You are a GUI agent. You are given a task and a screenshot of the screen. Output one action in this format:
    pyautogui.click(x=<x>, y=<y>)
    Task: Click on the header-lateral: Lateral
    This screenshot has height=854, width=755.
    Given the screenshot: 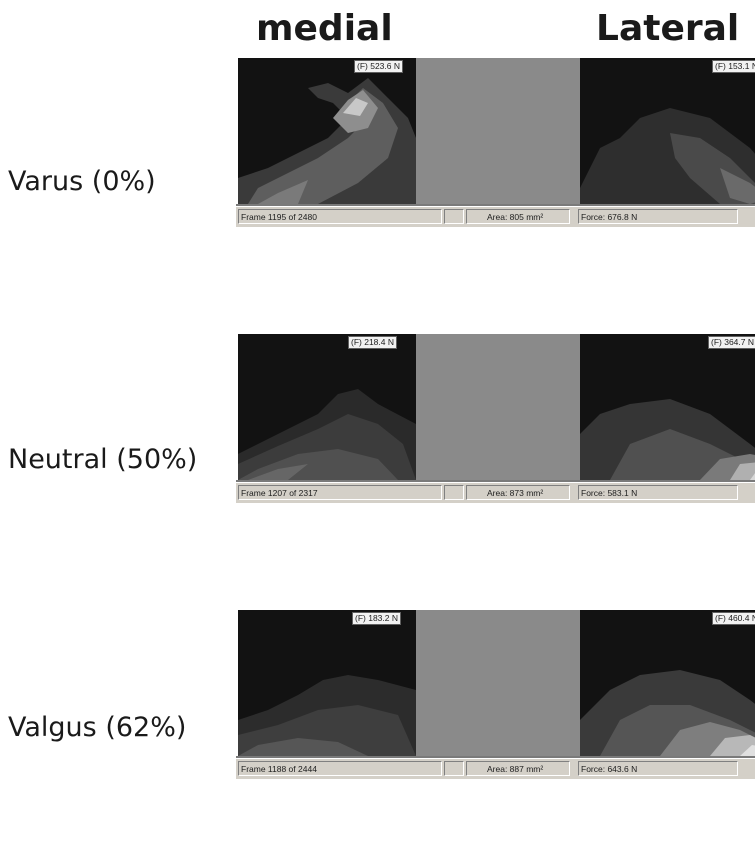 What is the action you would take?
    pyautogui.click(x=668, y=28)
    